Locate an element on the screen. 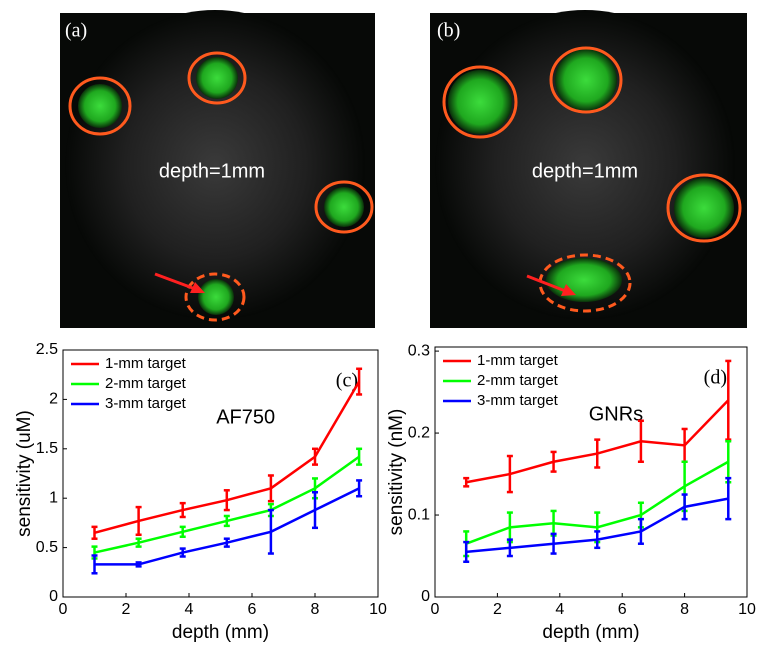 The height and width of the screenshot is (650, 757). y-tick-label: 1 is located at coordinates (53, 497).